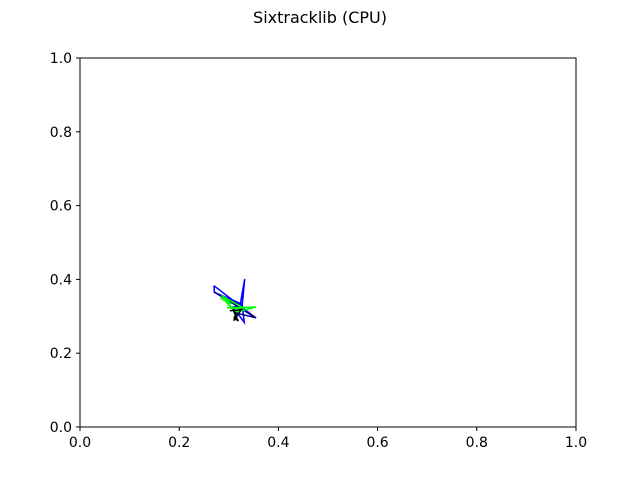  What do you see at coordinates (576, 443) in the screenshot?
I see `x-tick-label: 1.0` at bounding box center [576, 443].